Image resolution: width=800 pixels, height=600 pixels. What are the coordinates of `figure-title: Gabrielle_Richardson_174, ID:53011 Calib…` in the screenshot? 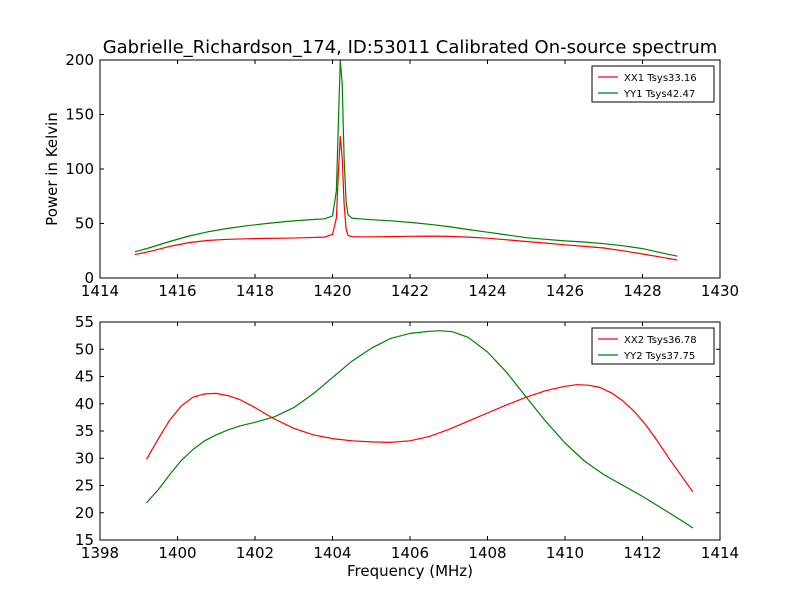 It's located at (410, 47).